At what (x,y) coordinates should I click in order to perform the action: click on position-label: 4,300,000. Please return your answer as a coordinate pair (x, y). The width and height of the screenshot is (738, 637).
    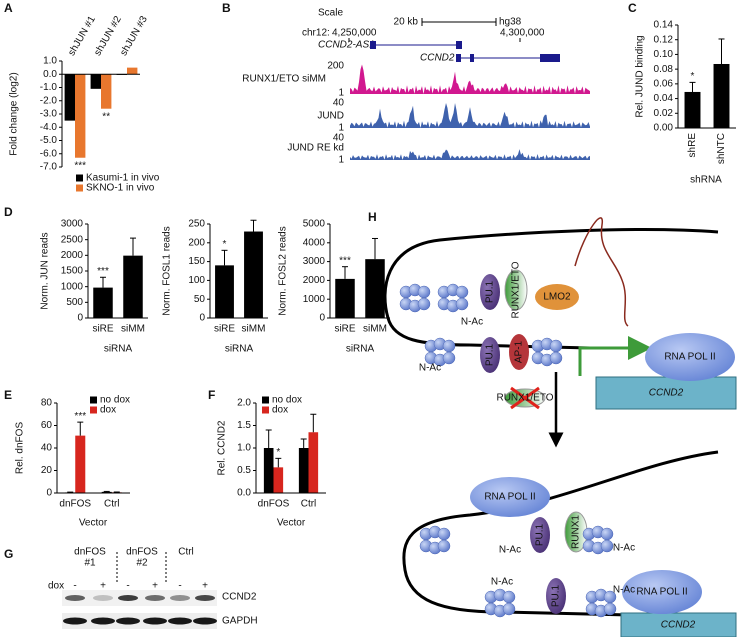
    Looking at the image, I should click on (522, 33).